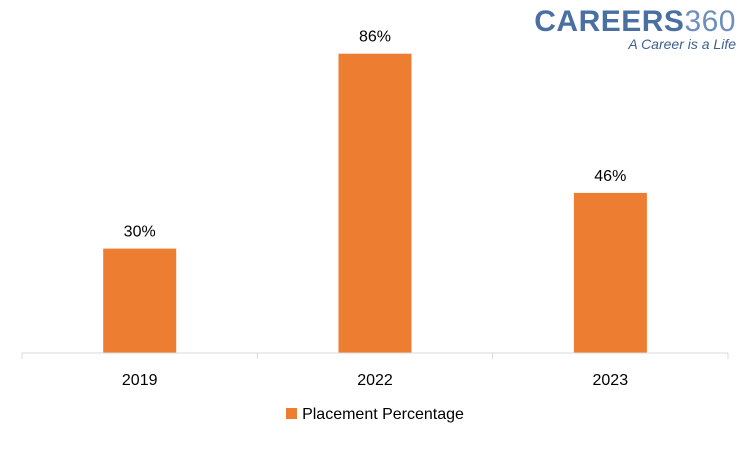  What do you see at coordinates (609, 21) in the screenshot?
I see `logo-name-text: CAREERS` at bounding box center [609, 21].